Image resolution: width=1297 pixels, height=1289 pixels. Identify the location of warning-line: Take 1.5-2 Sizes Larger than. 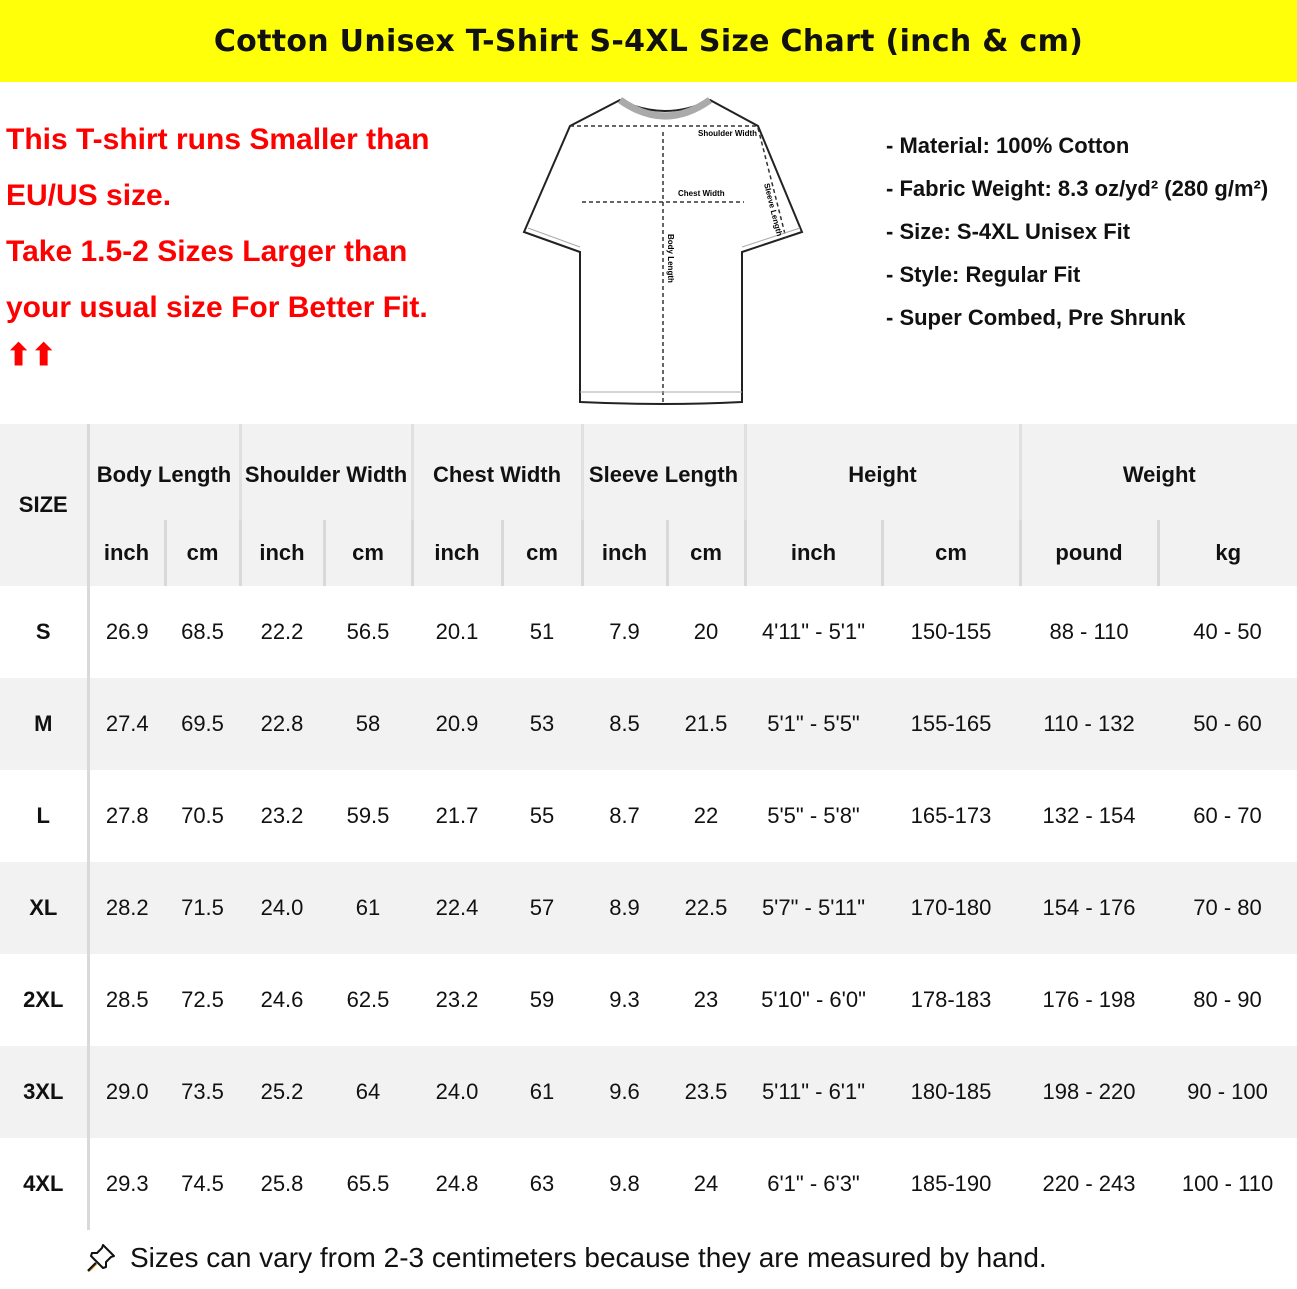
(207, 251).